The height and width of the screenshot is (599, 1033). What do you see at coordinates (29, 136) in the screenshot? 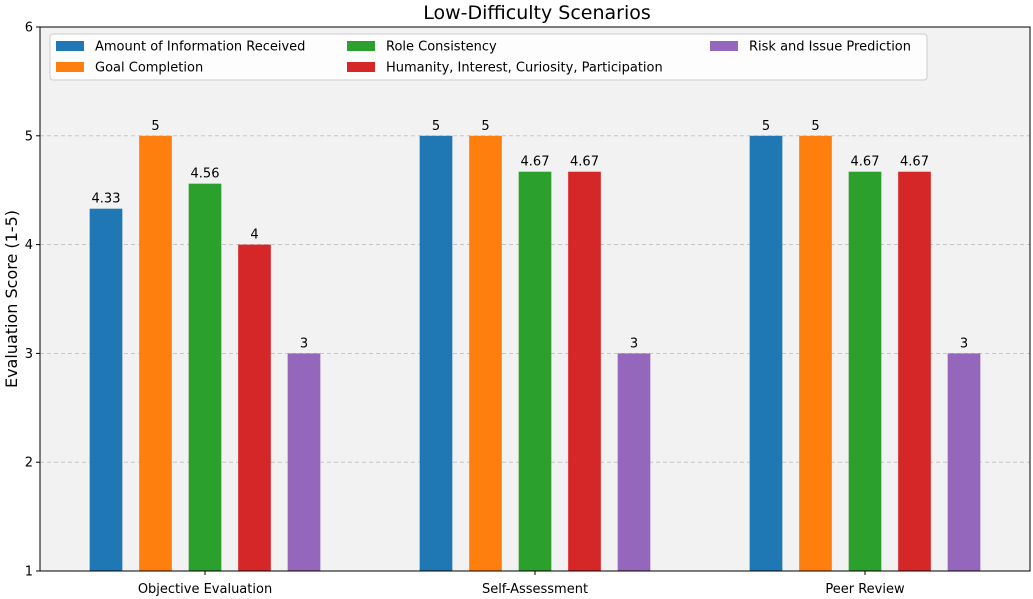
I see `y-tick-label: 5` at bounding box center [29, 136].